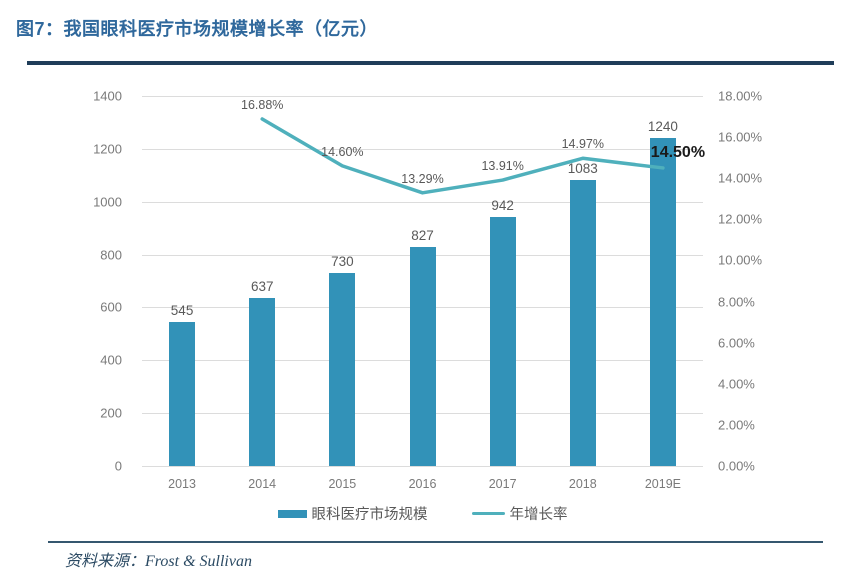 The width and height of the screenshot is (865, 588). Describe the element at coordinates (262, 105) in the screenshot. I see `line-value-label: 16.88%` at that location.